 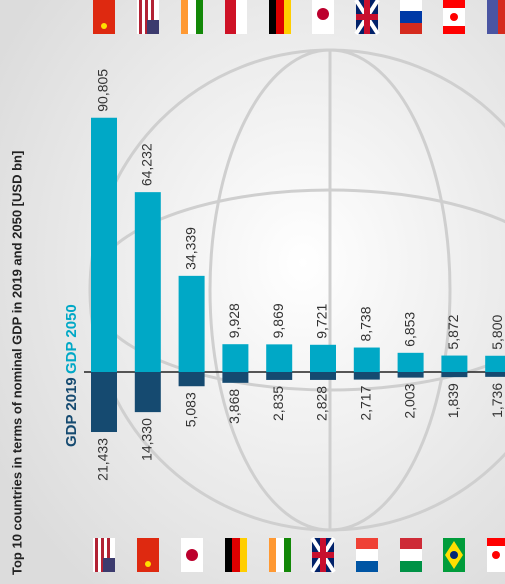 I want to click on flags-bottom, so click(x=299, y=555).